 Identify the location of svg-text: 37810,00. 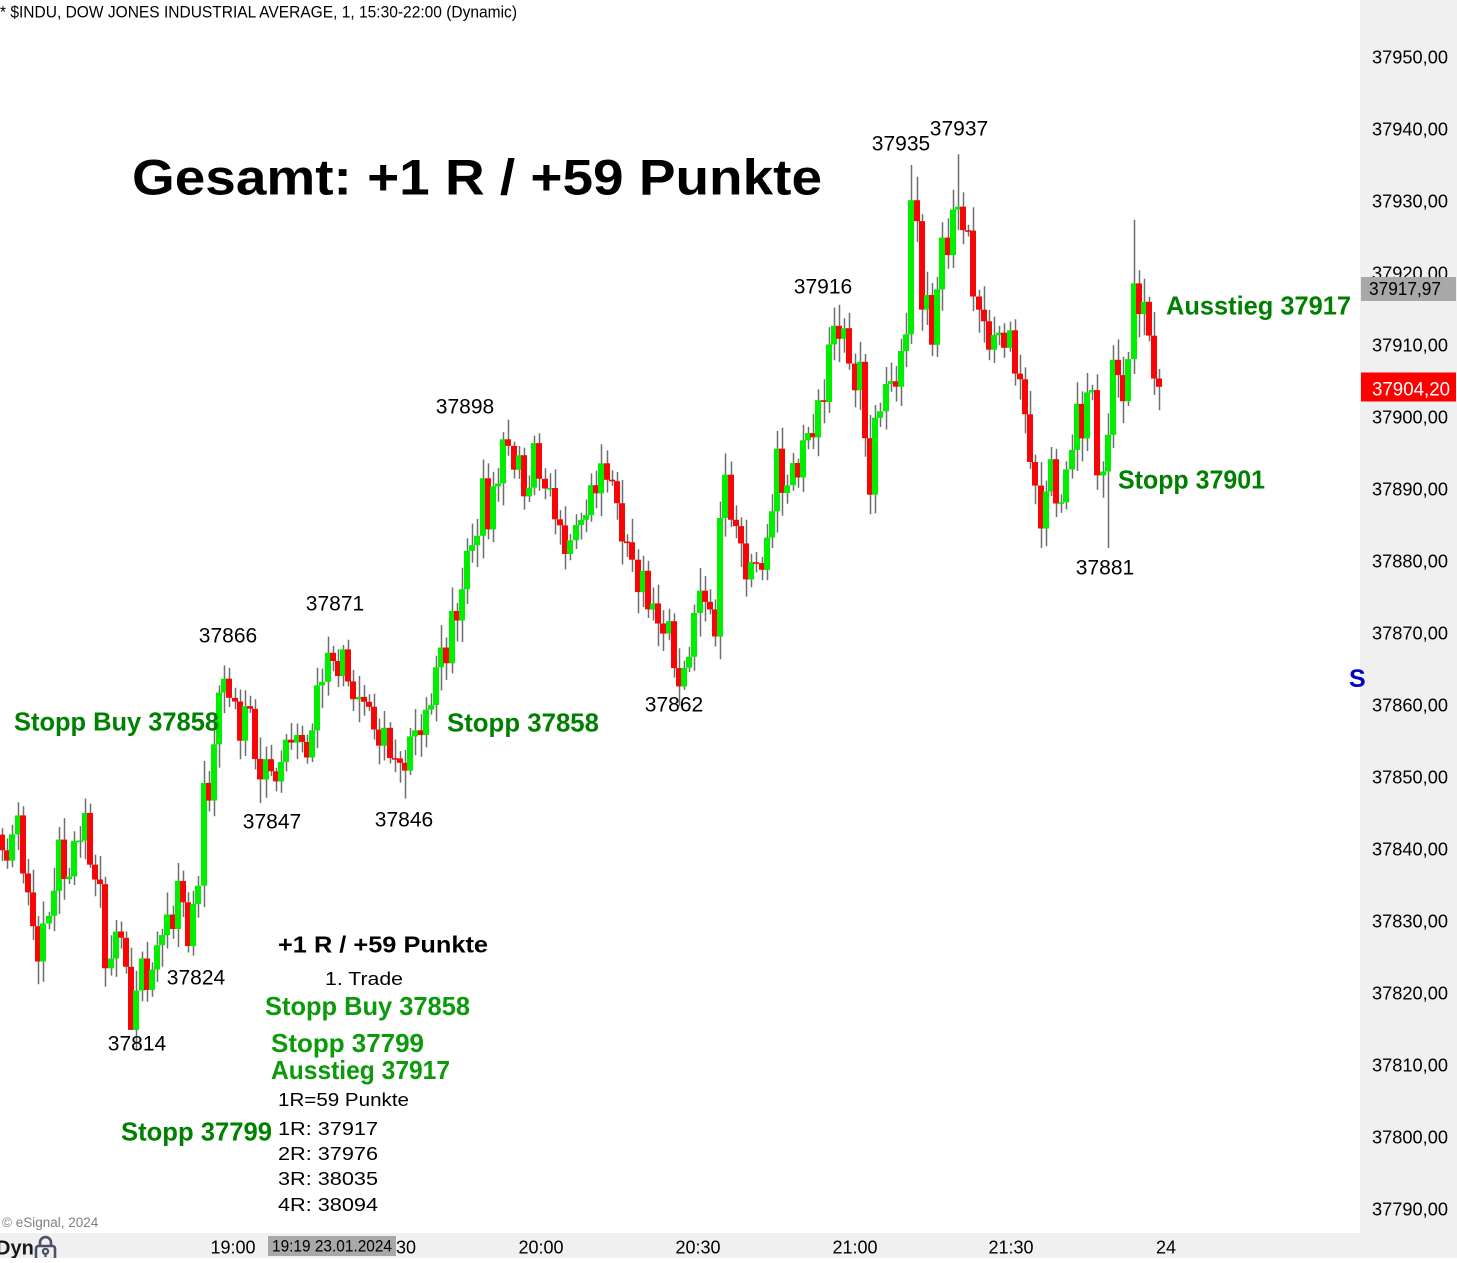
(1410, 1065).